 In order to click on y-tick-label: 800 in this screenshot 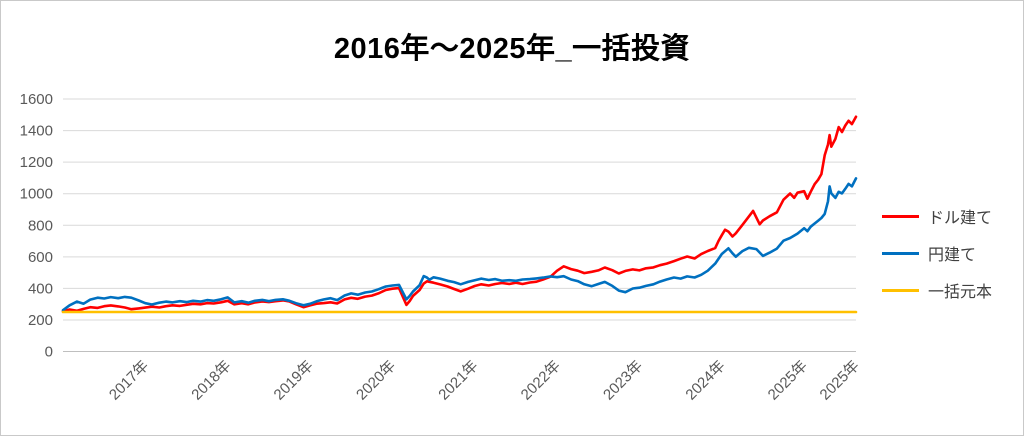, I will do `click(40, 225)`.